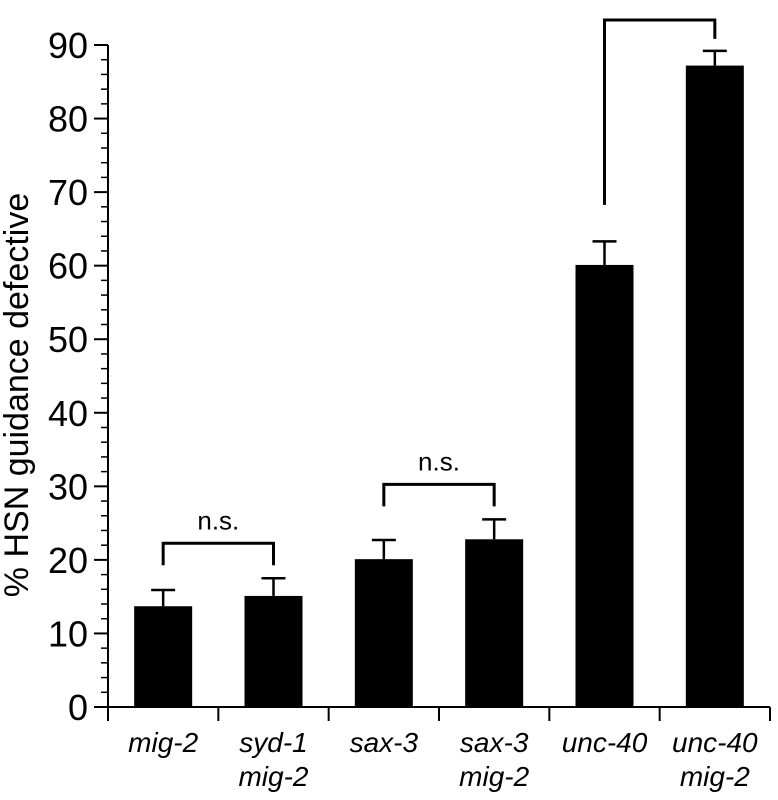 Image resolution: width=778 pixels, height=800 pixels. Describe the element at coordinates (68, 413) in the screenshot. I see `y-tick-label: 40` at that location.